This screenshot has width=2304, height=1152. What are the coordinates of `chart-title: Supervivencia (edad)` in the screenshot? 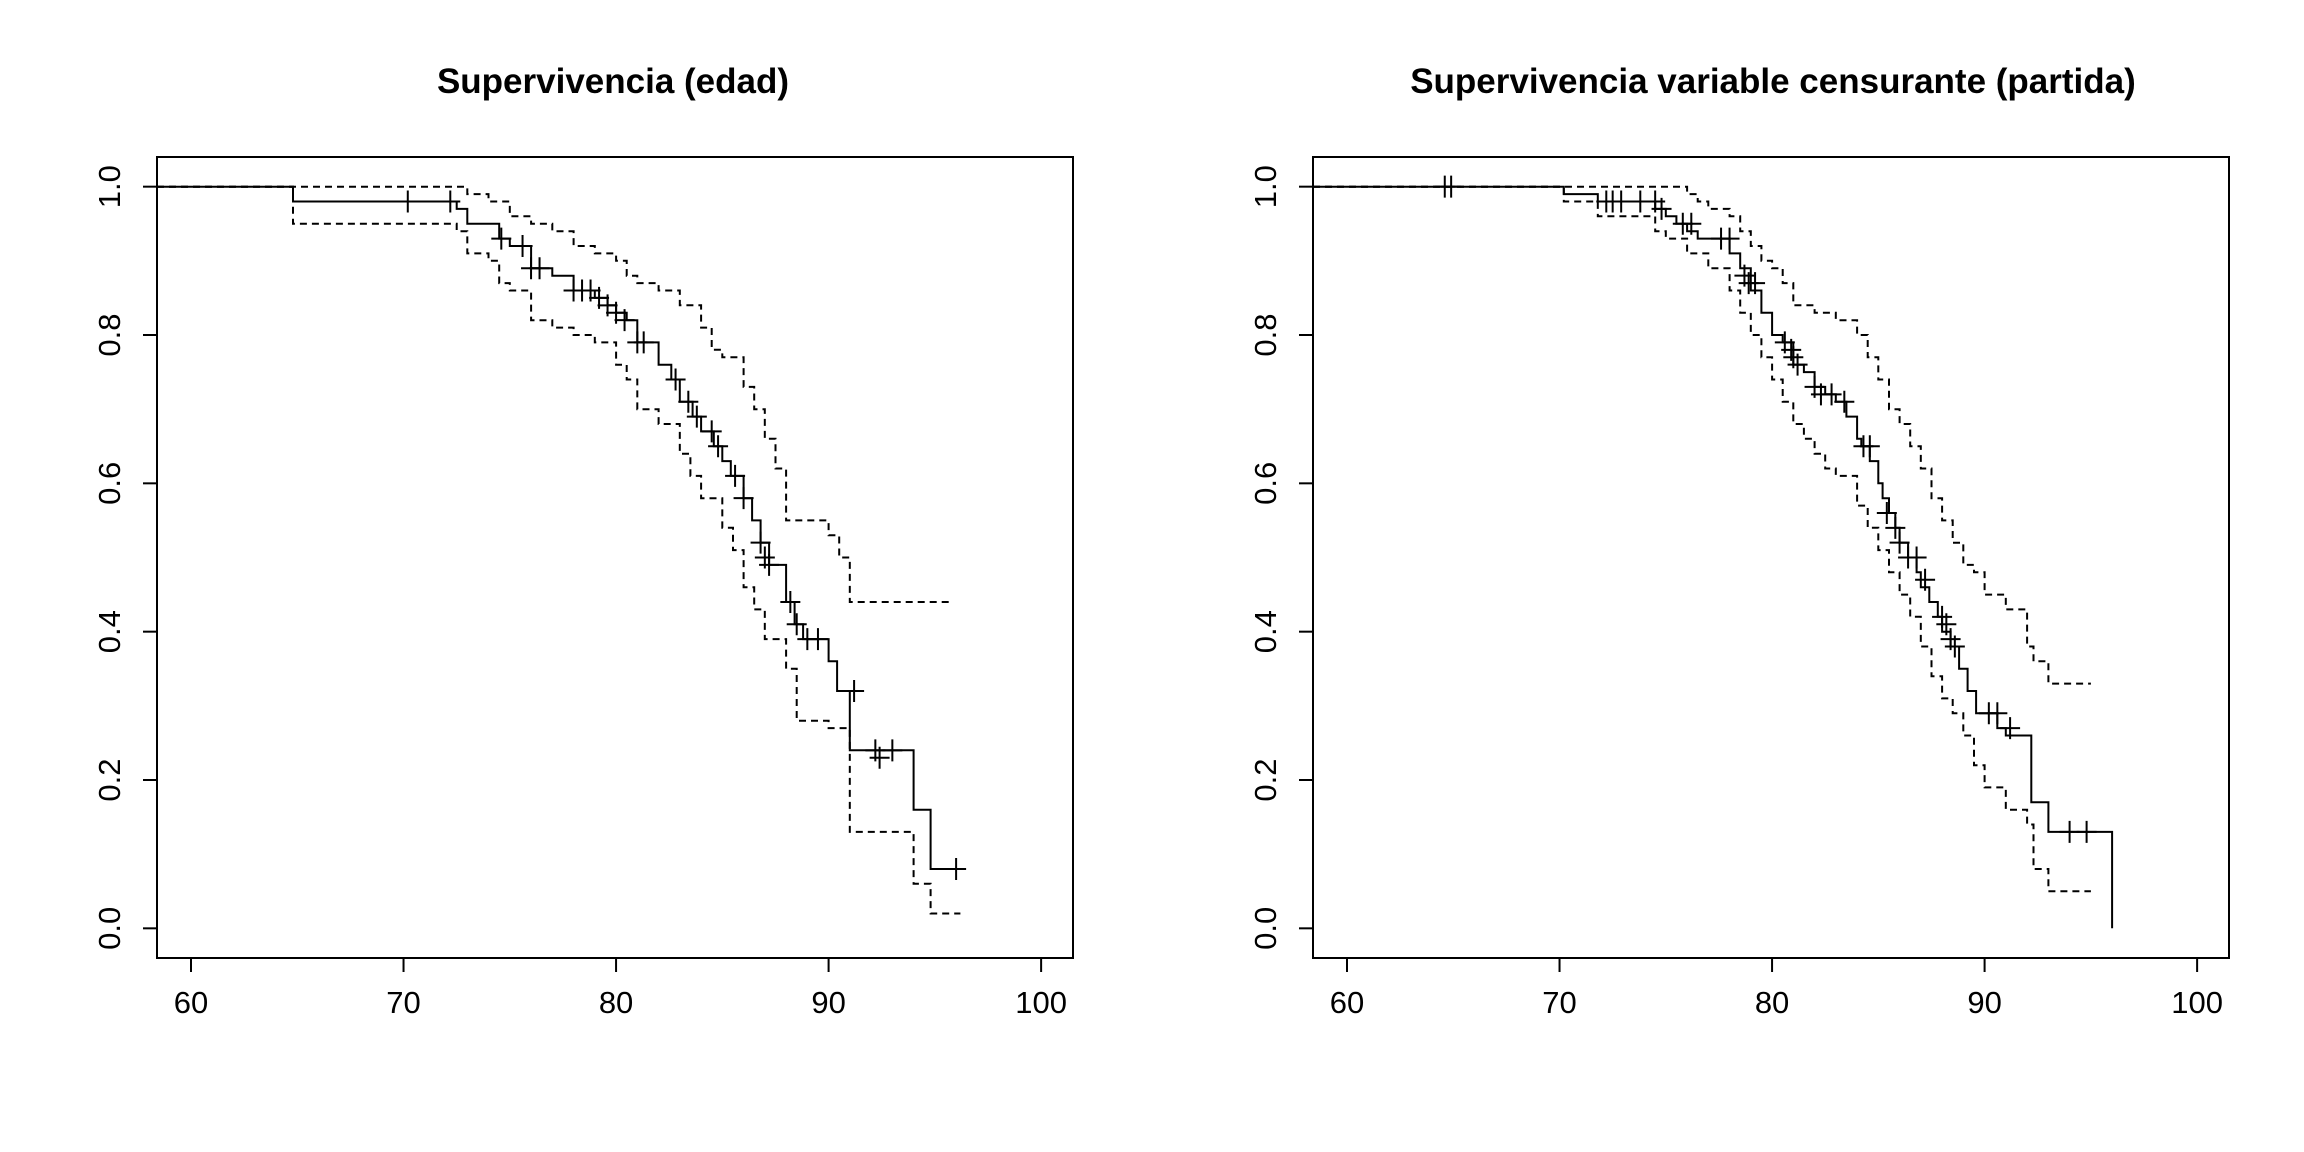 It's located at (613, 81).